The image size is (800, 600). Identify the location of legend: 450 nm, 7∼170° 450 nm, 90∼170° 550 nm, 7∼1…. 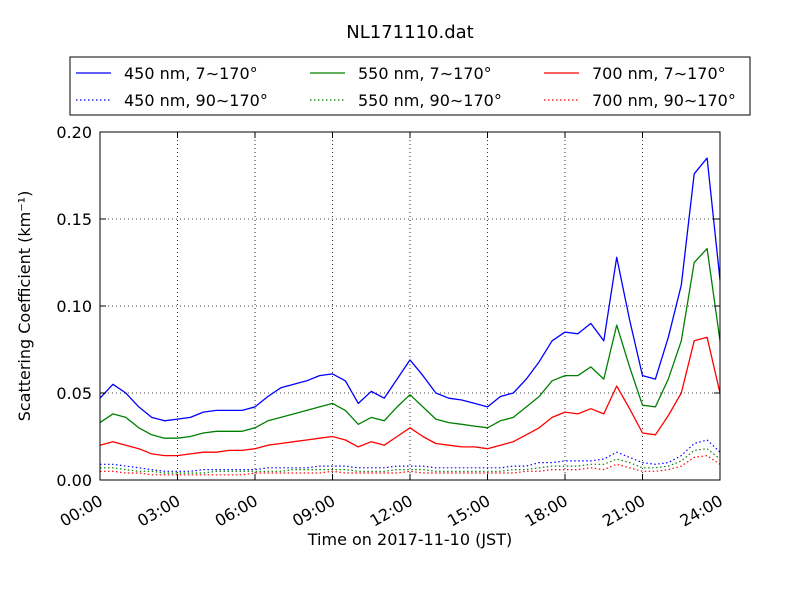
(410, 86).